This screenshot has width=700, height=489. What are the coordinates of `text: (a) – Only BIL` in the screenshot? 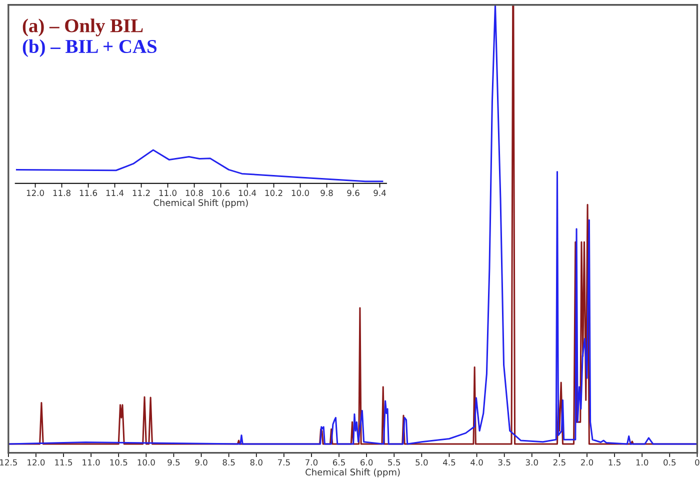 It's located at (82, 27).